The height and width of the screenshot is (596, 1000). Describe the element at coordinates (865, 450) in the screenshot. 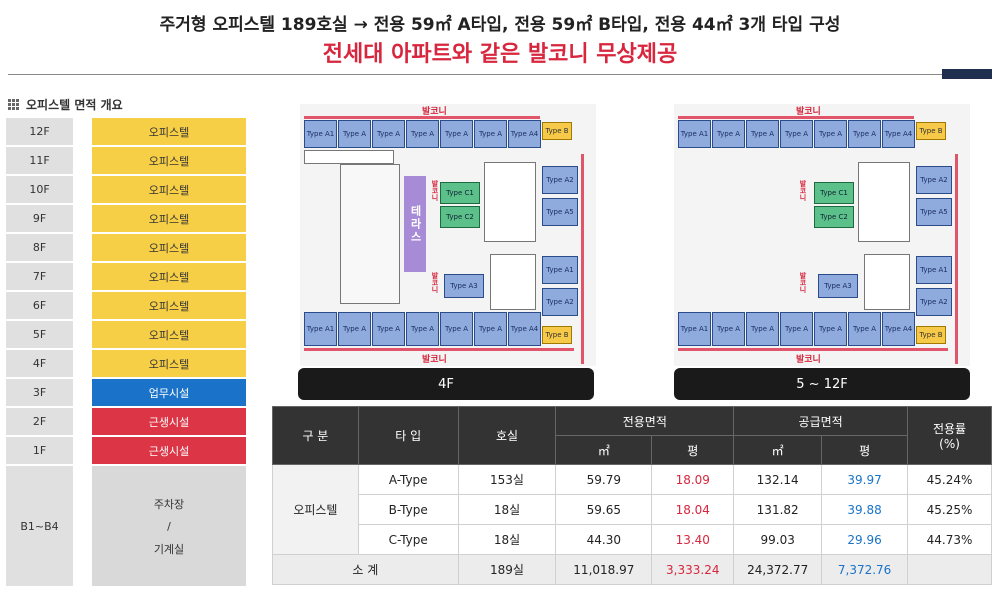

I see `header-pyeong: 평` at that location.